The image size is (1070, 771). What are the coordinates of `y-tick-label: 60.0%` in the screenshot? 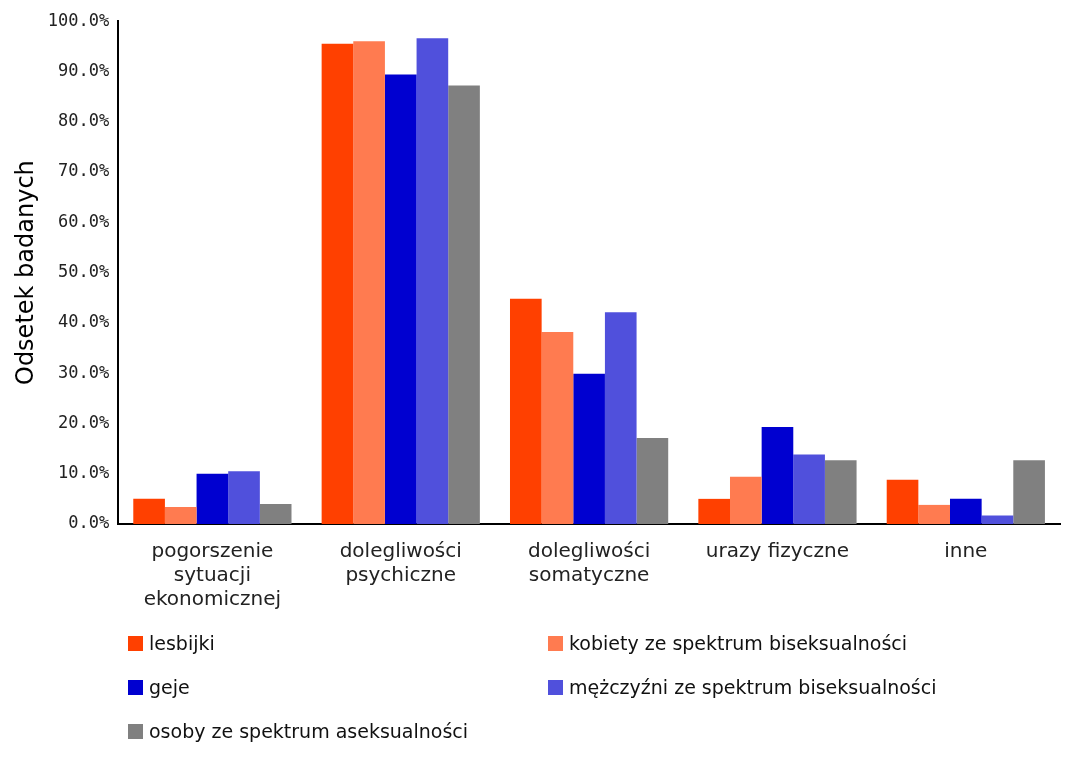 It's located at (84, 220).